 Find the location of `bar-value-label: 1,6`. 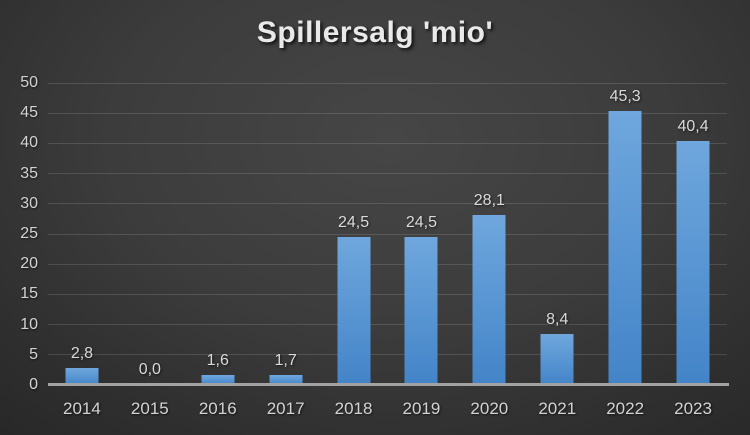

bar-value-label: 1,6 is located at coordinates (217, 361).